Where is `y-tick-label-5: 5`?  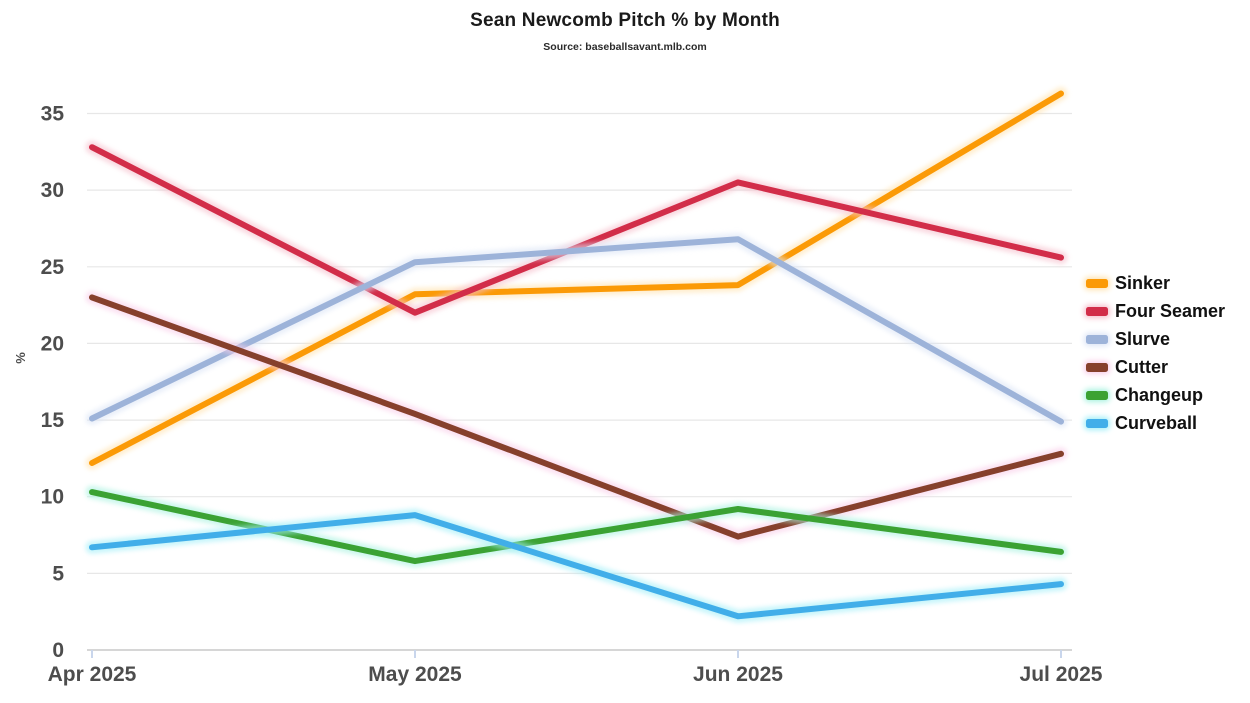 y-tick-label-5: 5 is located at coordinates (58, 573).